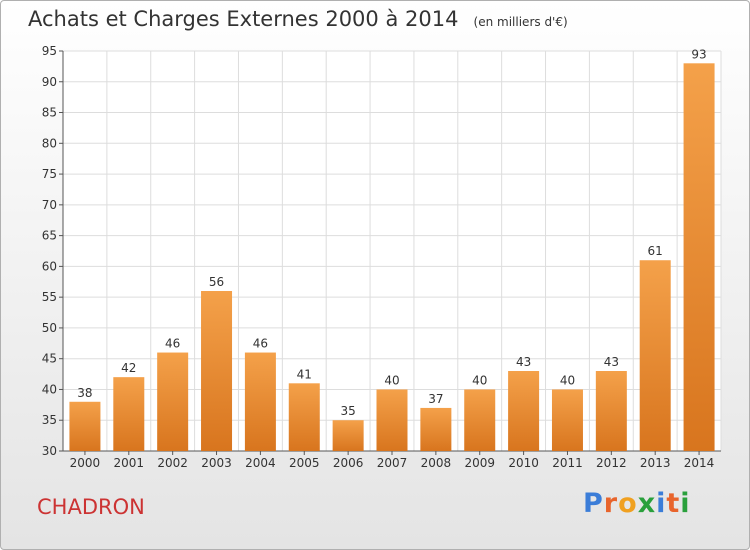 This screenshot has width=750, height=550. Describe the element at coordinates (49, 143) in the screenshot. I see `y-tick-label: 80` at that location.